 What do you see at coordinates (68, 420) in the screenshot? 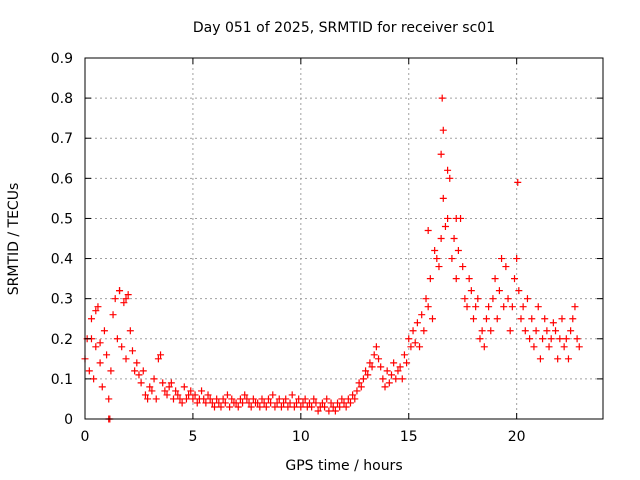
I see `y-tick-label: 0` at bounding box center [68, 420].